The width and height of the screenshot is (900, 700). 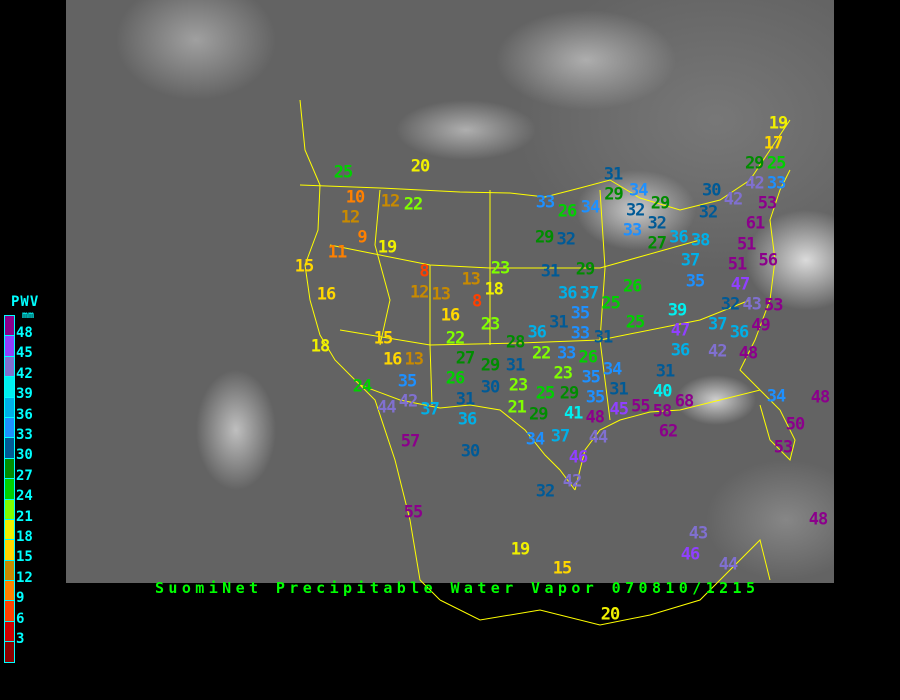 I want to click on us-canada-border, so click(x=545, y=165).